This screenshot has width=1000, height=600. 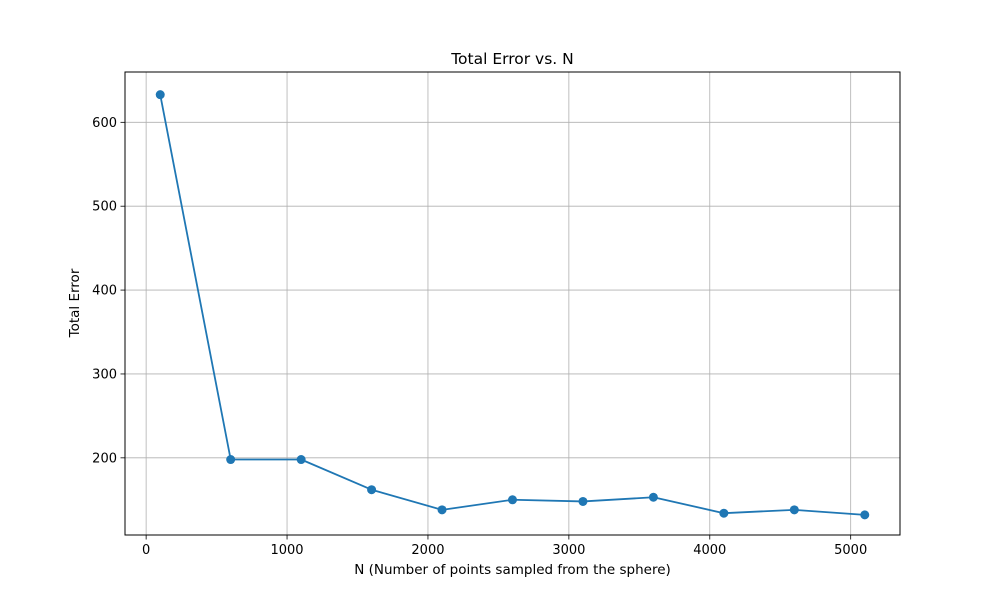 I want to click on x-tick-label: 4000, so click(x=709, y=550).